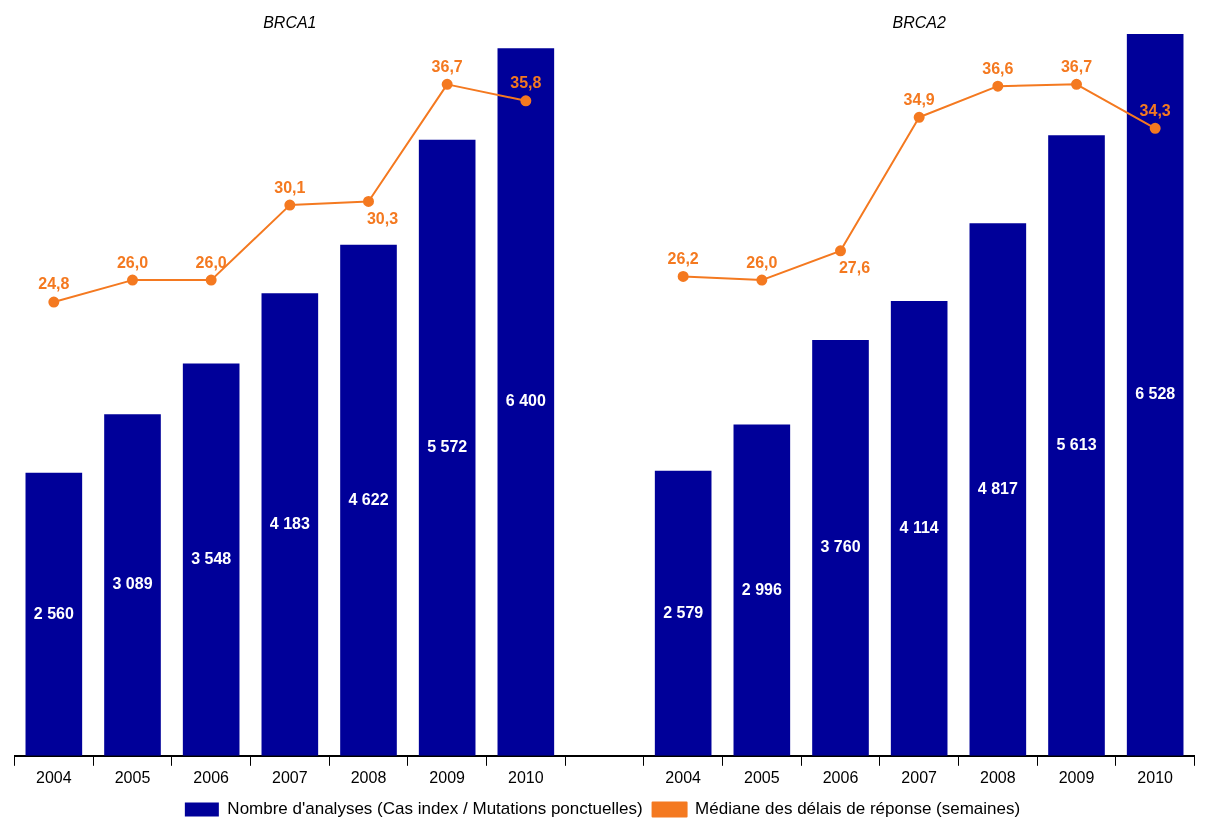 This screenshot has width=1209, height=836. I want to click on data-label: 34,9, so click(919, 99).